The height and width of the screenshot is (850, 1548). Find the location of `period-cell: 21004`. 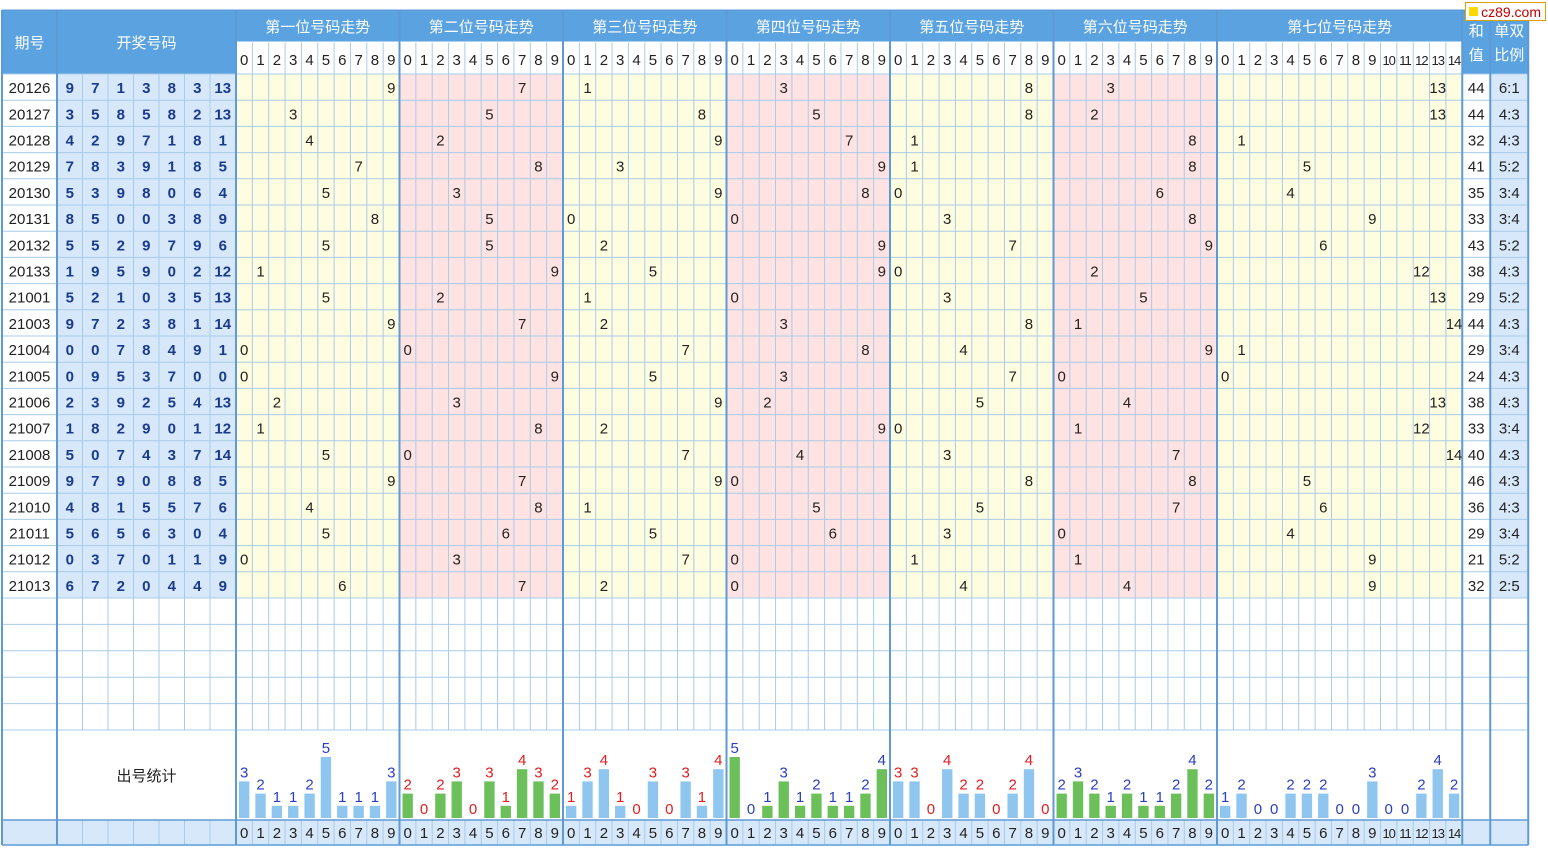

period-cell: 21004 is located at coordinates (30, 350).